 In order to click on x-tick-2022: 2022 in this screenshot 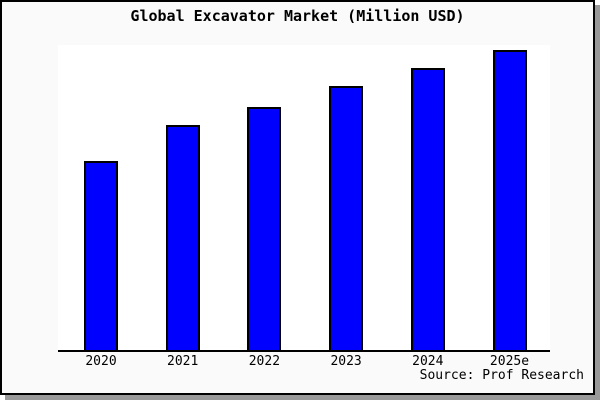, I will do `click(264, 361)`.